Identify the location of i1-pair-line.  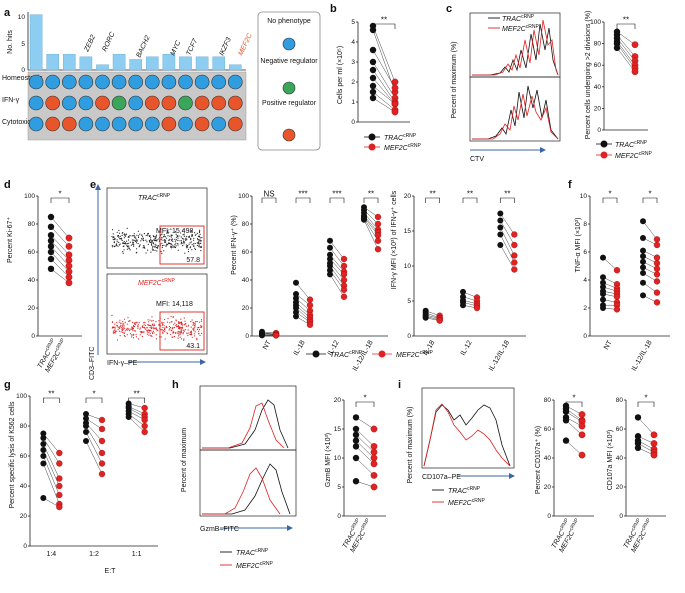
(574, 427).